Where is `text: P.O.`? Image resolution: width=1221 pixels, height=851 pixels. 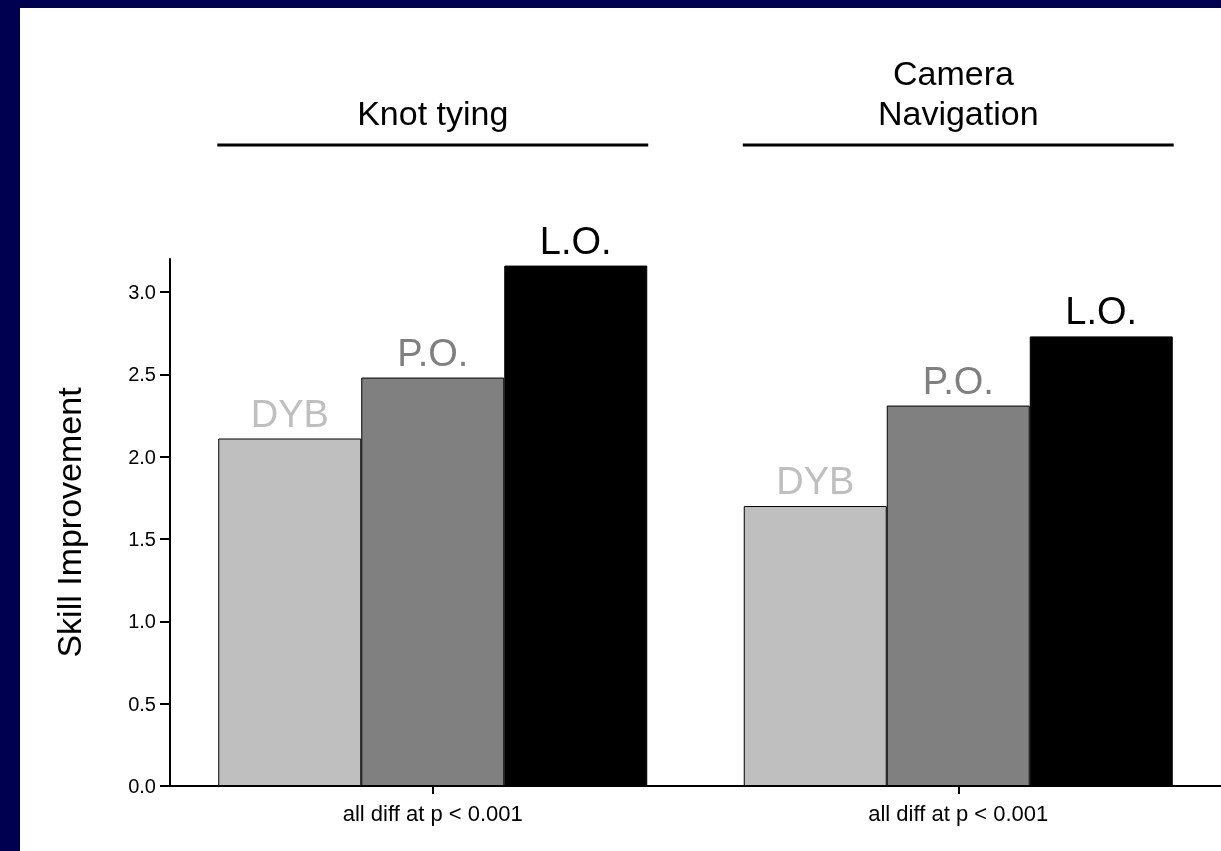
text: P.O. is located at coordinates (958, 380).